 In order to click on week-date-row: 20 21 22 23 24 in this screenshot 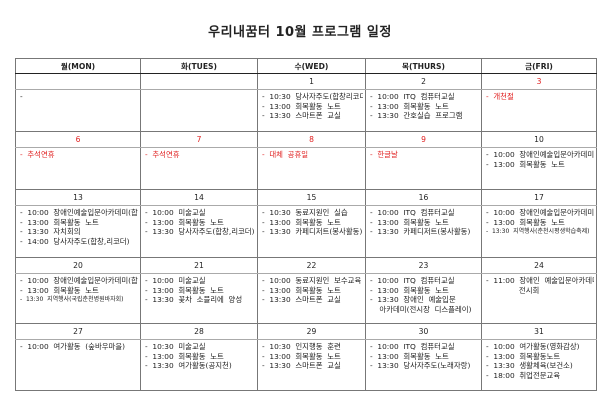, I will do `click(306, 265)`.